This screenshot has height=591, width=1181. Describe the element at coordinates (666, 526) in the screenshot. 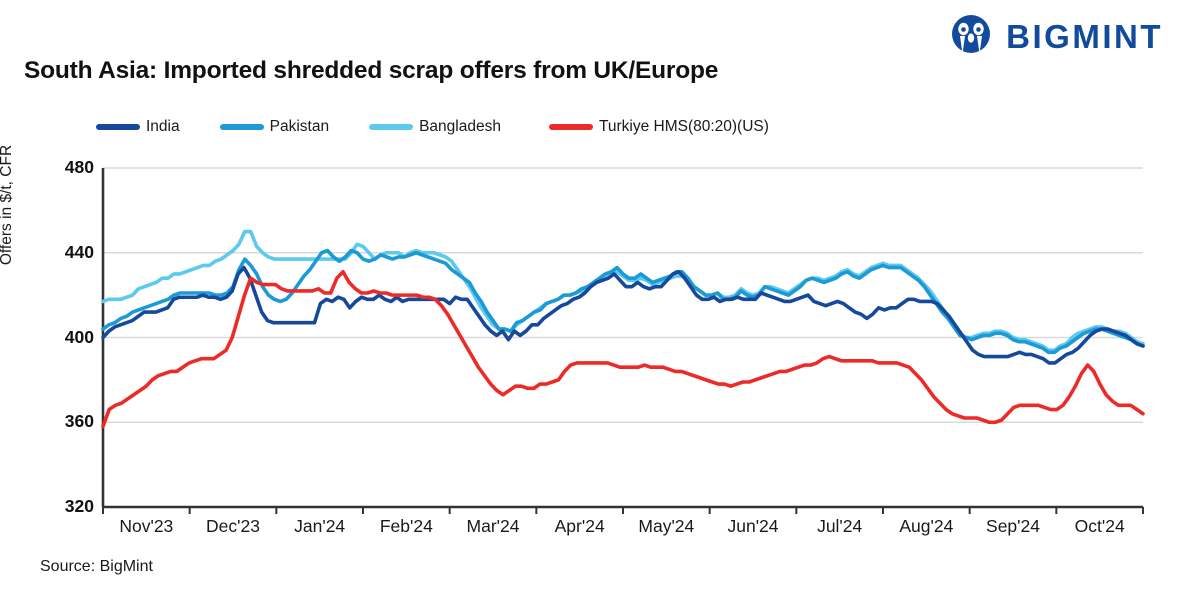

I see `x-axis-tick-label: May'24` at that location.